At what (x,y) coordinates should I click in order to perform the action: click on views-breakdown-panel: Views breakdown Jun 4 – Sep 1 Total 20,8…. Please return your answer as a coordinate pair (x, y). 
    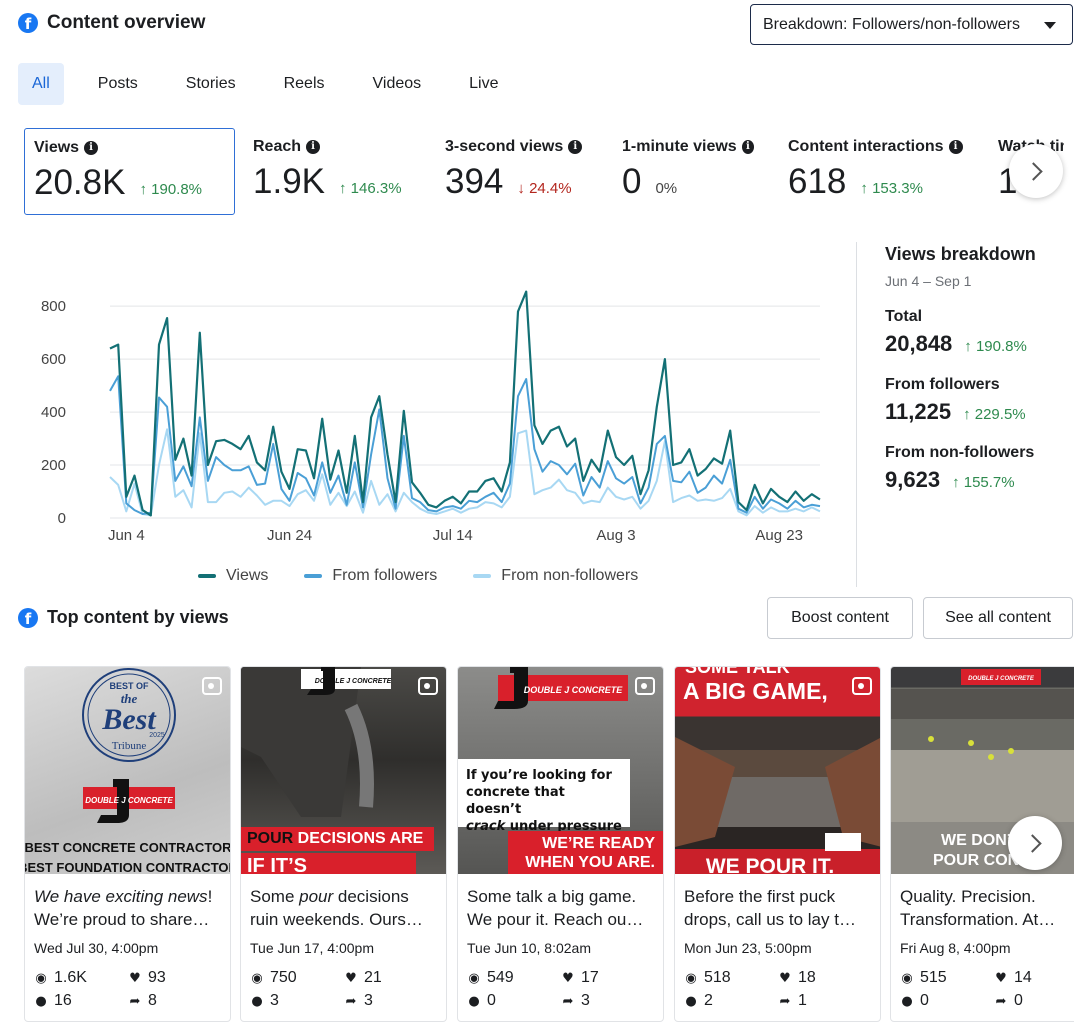
    Looking at the image, I should click on (980, 368).